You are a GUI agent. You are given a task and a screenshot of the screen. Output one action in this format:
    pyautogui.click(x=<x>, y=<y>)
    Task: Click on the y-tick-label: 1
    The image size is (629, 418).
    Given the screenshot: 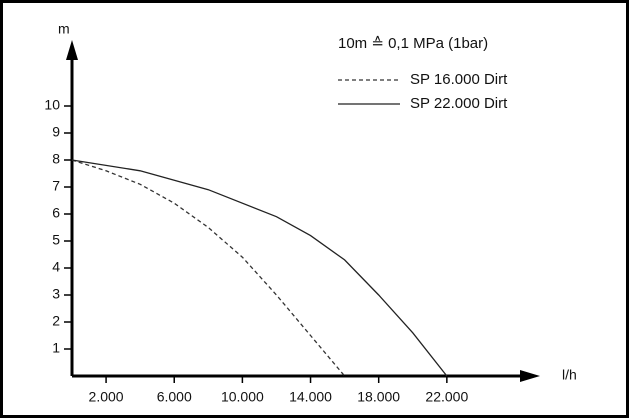 What is the action you would take?
    pyautogui.click(x=56, y=348)
    